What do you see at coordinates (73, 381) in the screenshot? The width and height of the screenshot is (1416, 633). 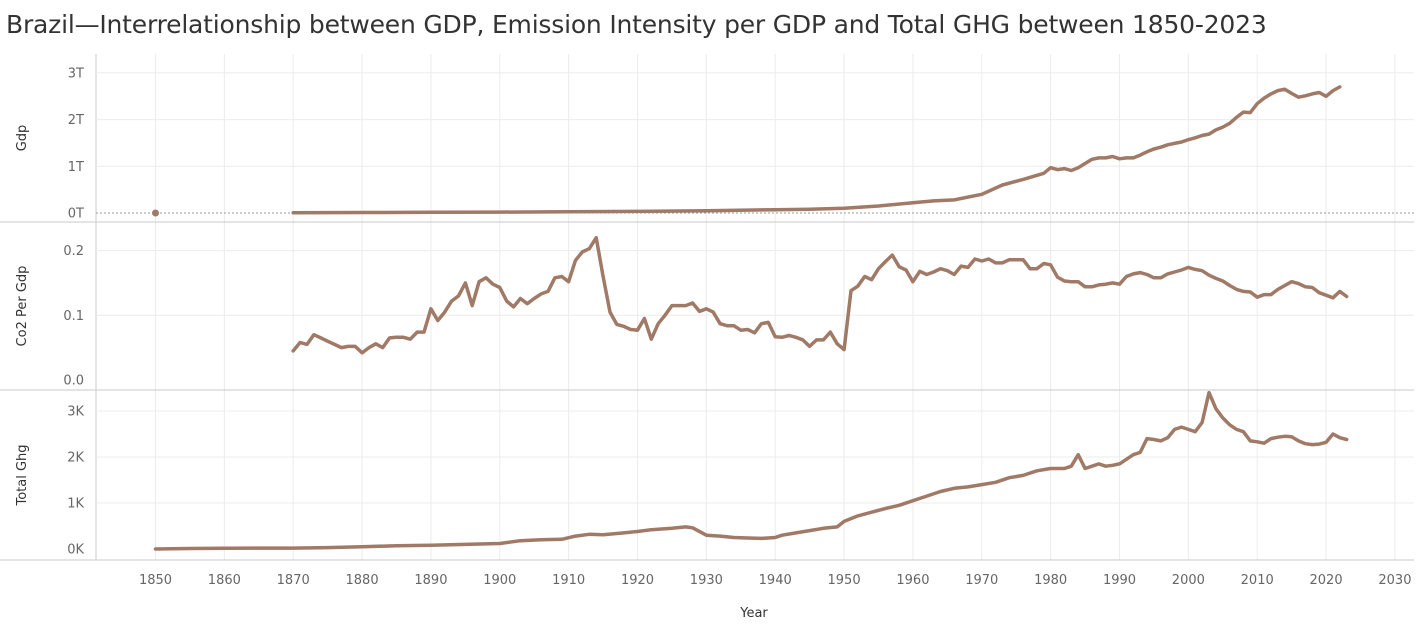 I see `y-tick-label: 0.0` at bounding box center [73, 381].